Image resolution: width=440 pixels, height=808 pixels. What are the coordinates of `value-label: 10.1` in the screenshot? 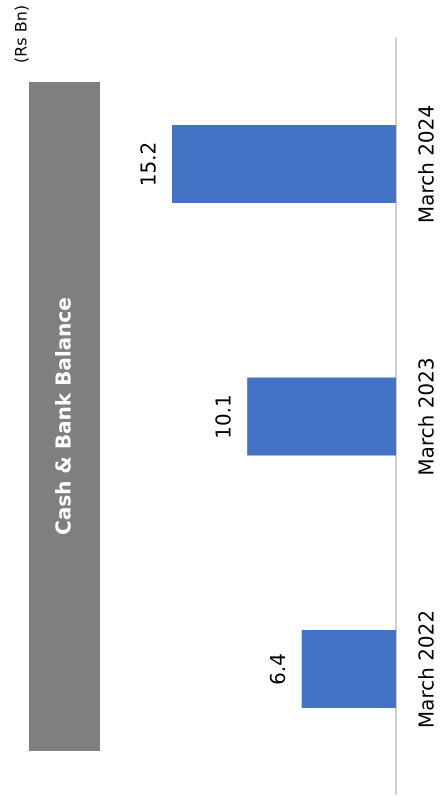 It's located at (224, 416).